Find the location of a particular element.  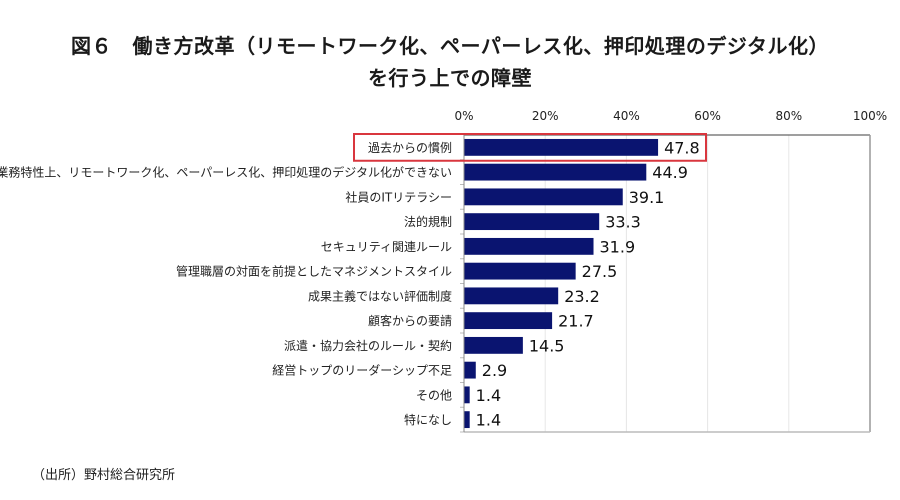

data-label: 39.1 is located at coordinates (647, 197).